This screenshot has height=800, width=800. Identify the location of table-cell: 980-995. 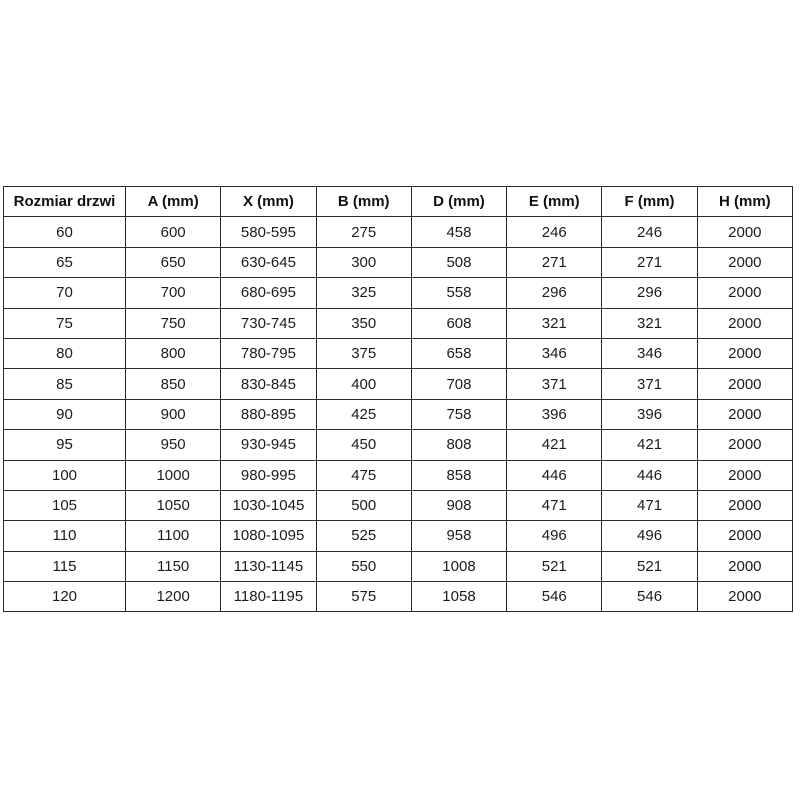
(268, 475).